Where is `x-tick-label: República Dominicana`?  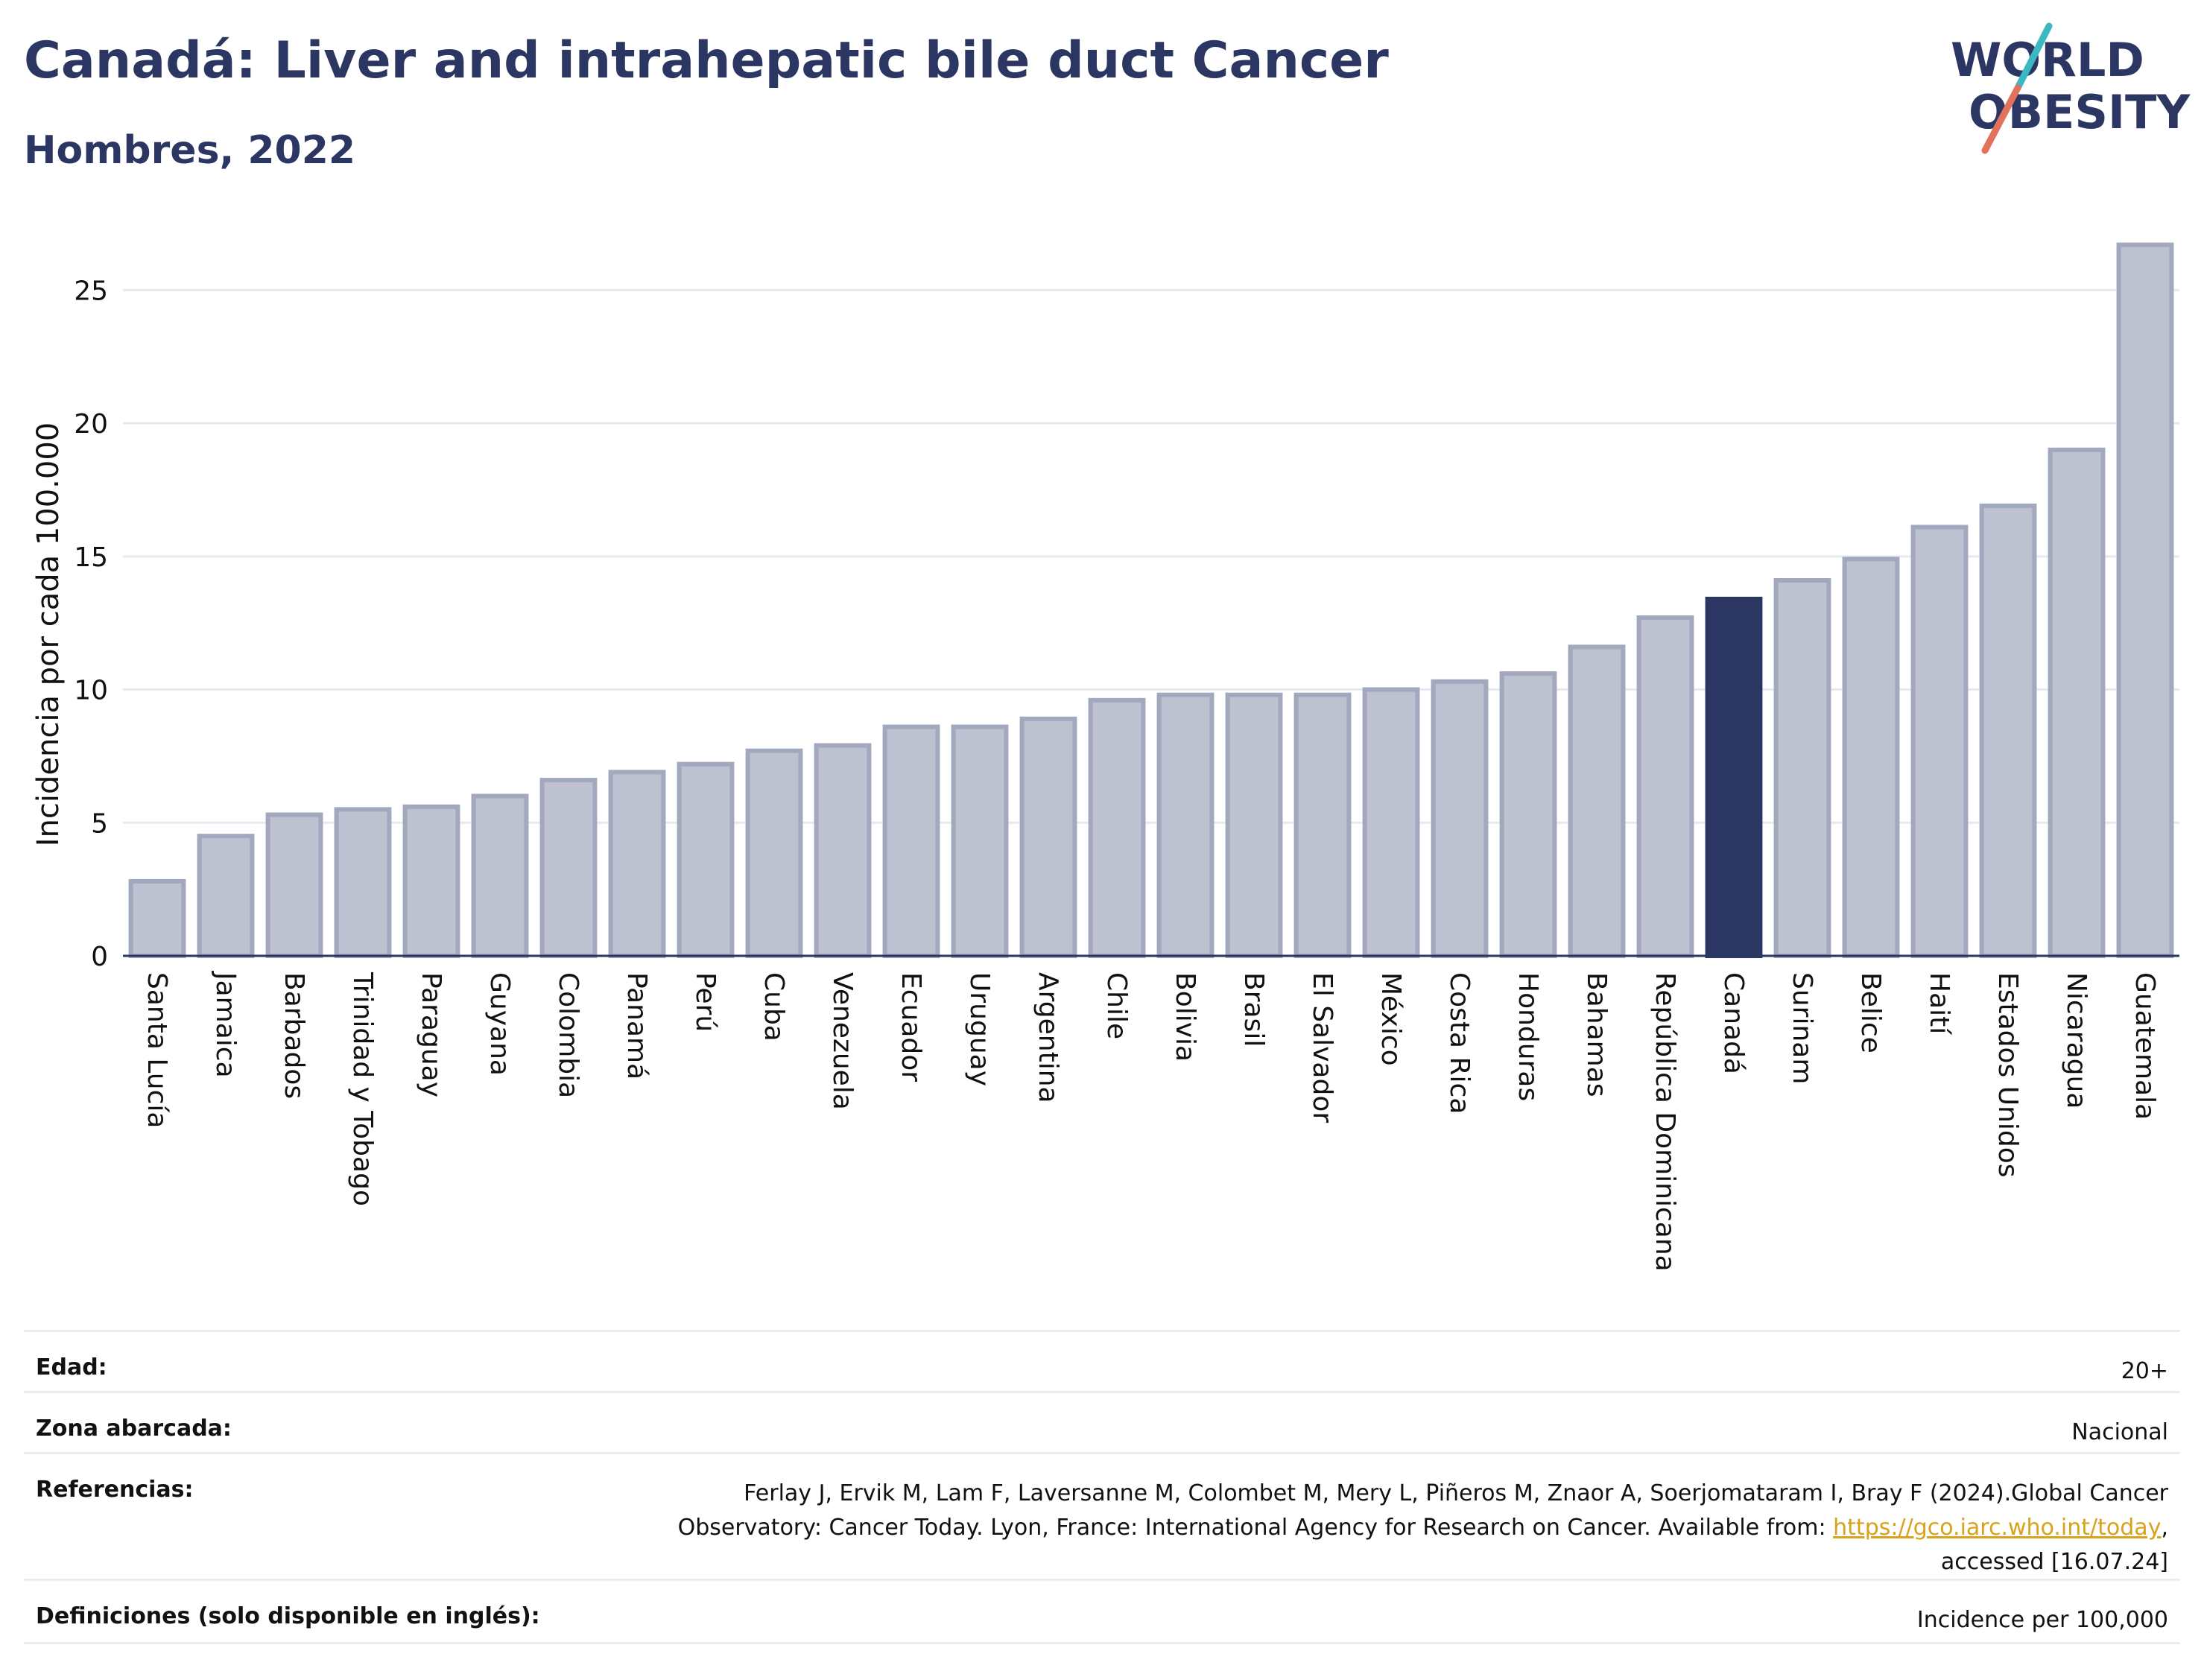
x-tick-label: República Dominicana is located at coordinates (1665, 1122).